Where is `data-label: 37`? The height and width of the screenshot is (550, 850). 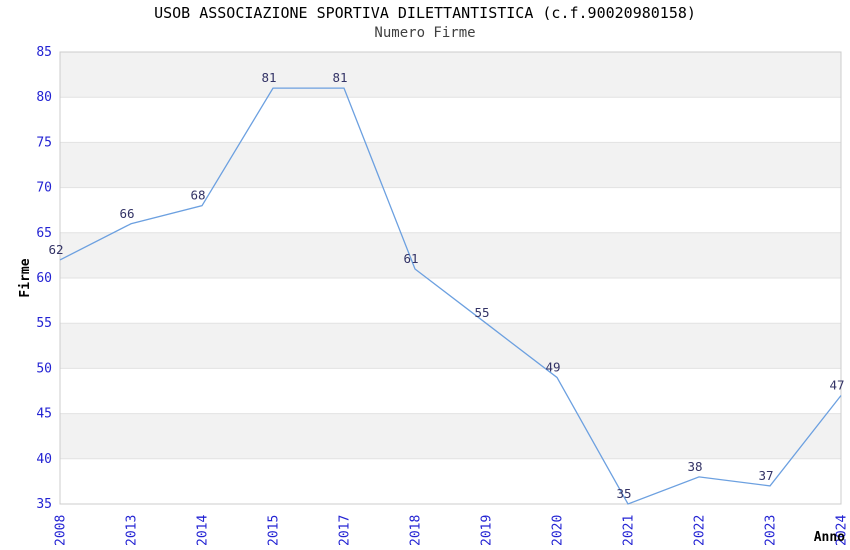
data-label: 37 is located at coordinates (765, 475).